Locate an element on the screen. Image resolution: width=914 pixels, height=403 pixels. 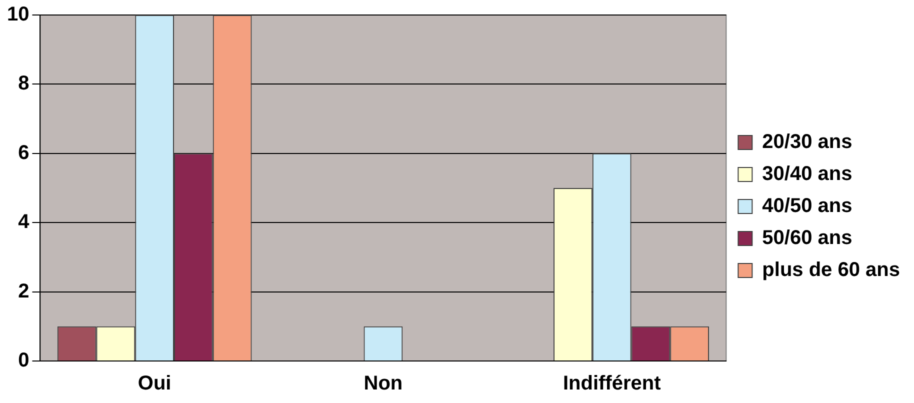
legend-label: plus de 60 ans is located at coordinates (831, 270).